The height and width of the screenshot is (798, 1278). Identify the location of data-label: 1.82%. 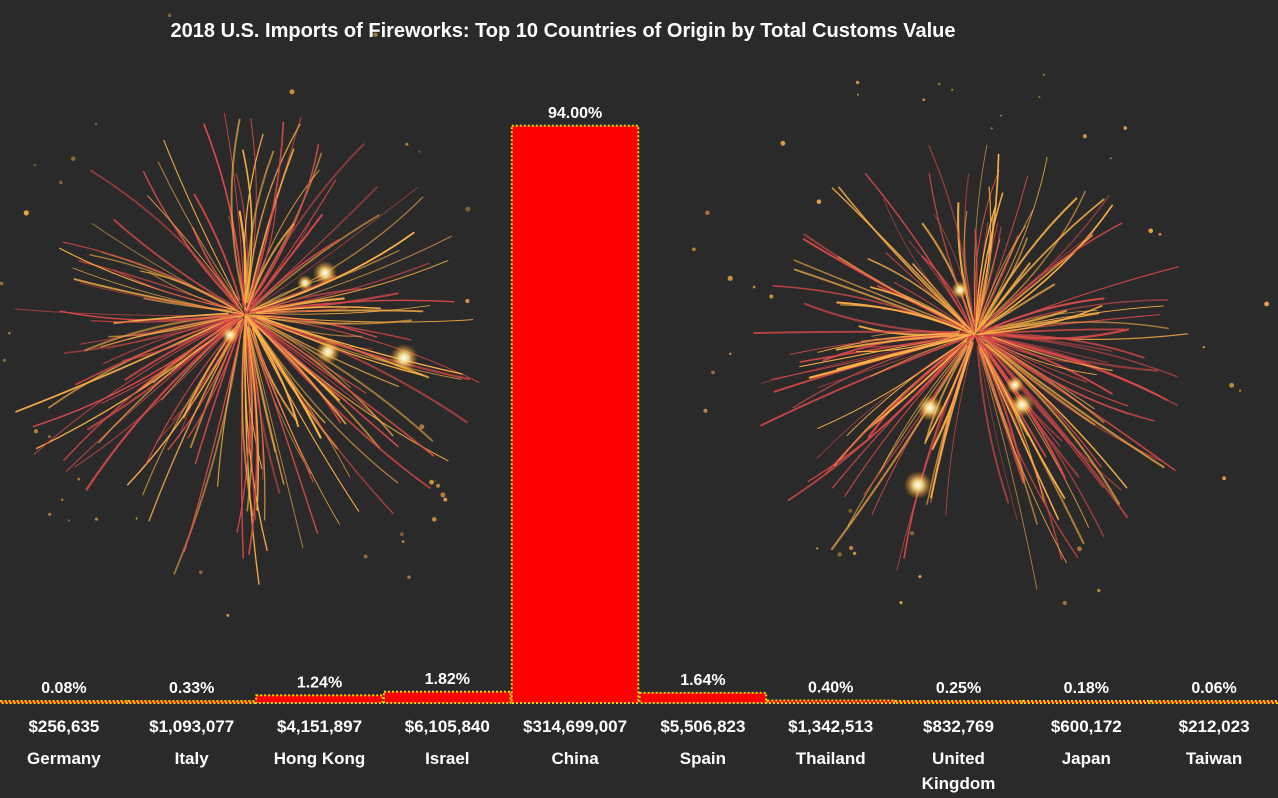
(447, 679).